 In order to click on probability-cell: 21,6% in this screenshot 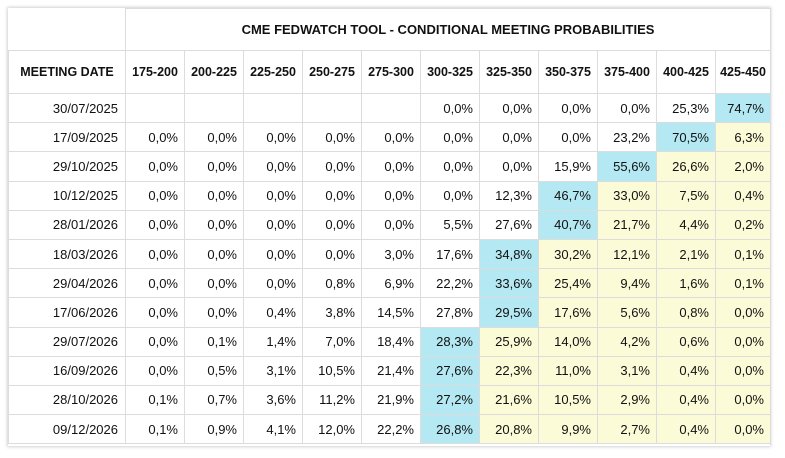, I will do `click(509, 400)`.